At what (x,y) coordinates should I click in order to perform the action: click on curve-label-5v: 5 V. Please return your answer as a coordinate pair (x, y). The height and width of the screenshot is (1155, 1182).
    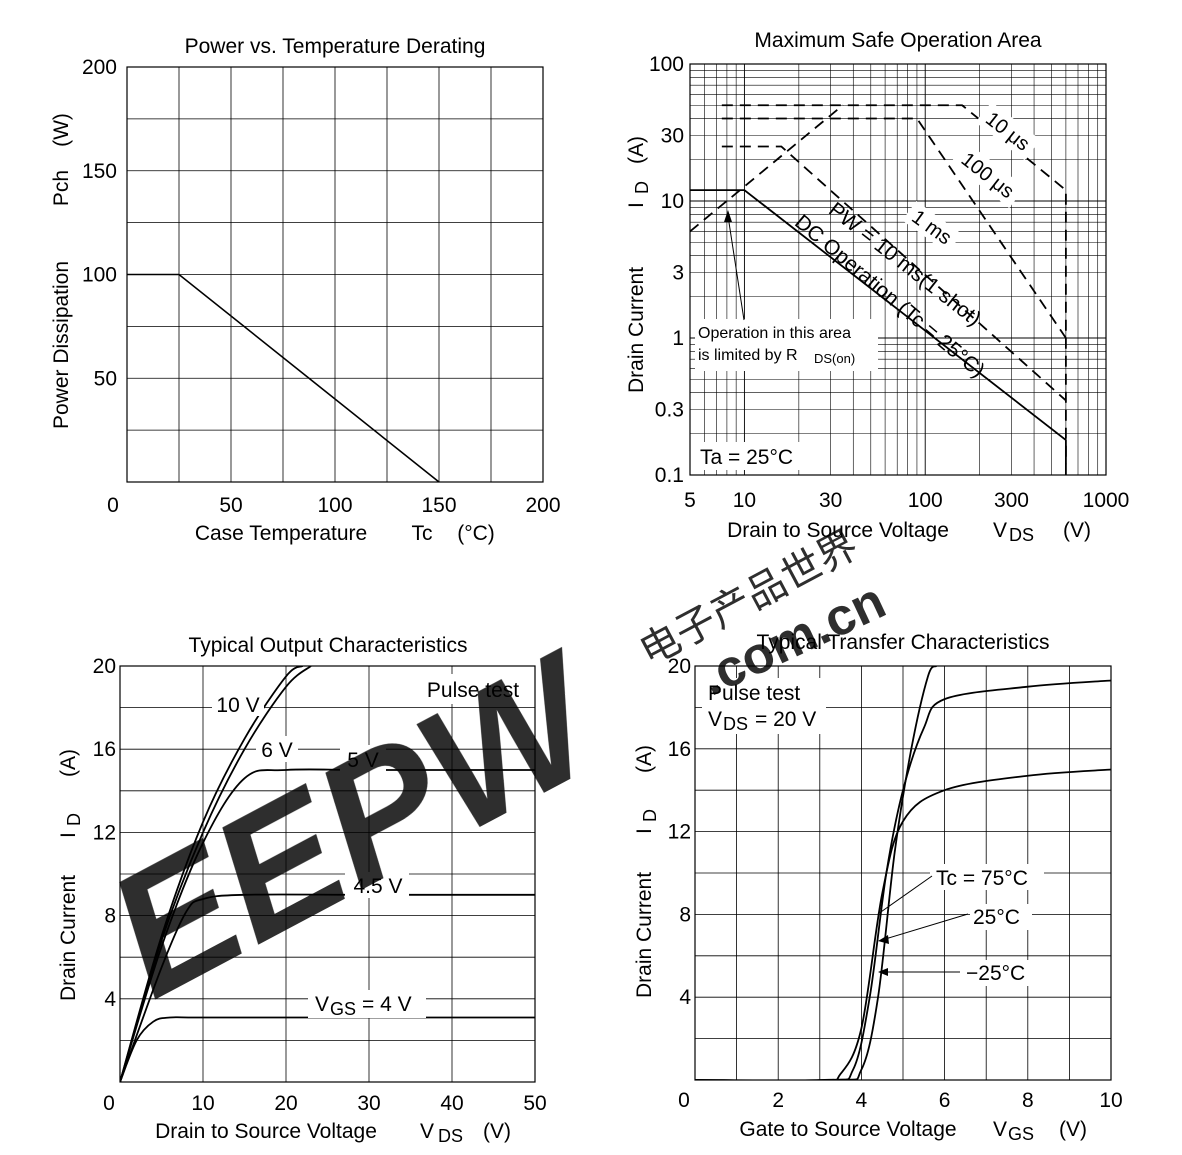
    Looking at the image, I should click on (363, 760).